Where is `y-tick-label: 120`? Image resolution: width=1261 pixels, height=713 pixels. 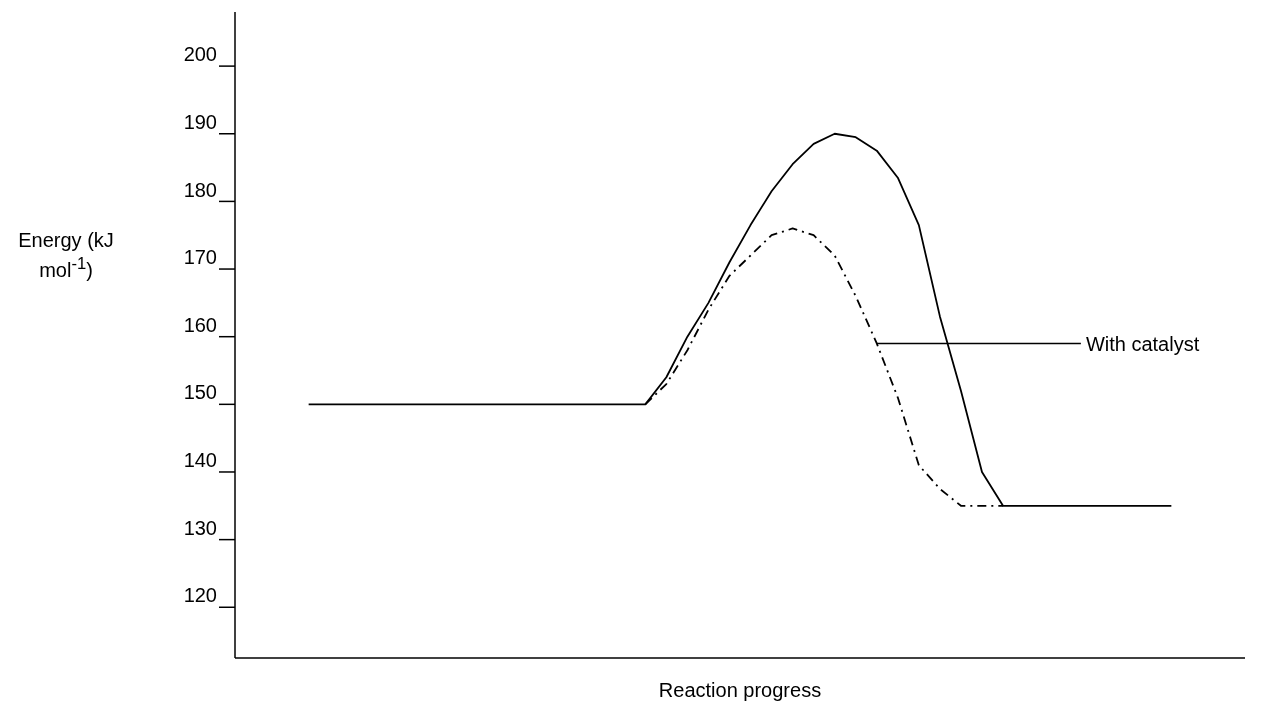 y-tick-label: 120 is located at coordinates (200, 595).